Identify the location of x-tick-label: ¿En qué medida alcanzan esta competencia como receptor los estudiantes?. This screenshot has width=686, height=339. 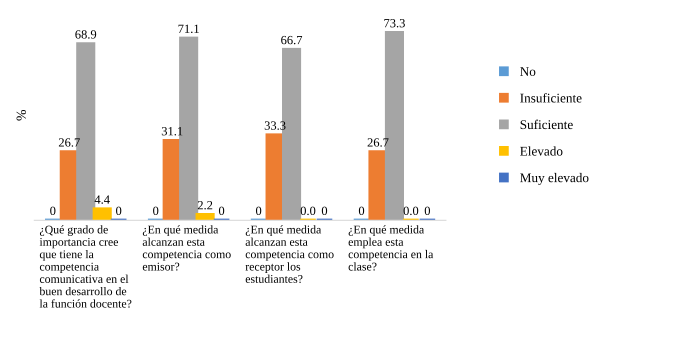
(289, 254).